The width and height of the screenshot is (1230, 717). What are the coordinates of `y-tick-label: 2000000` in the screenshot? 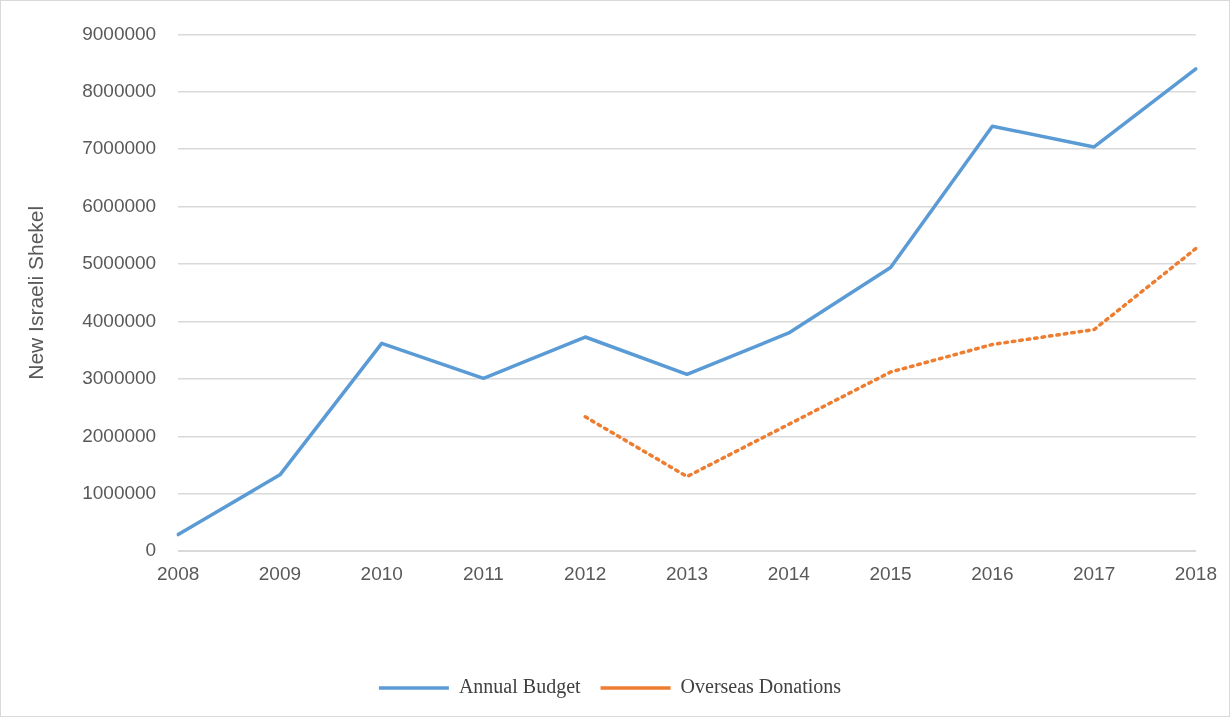 It's located at (119, 435).